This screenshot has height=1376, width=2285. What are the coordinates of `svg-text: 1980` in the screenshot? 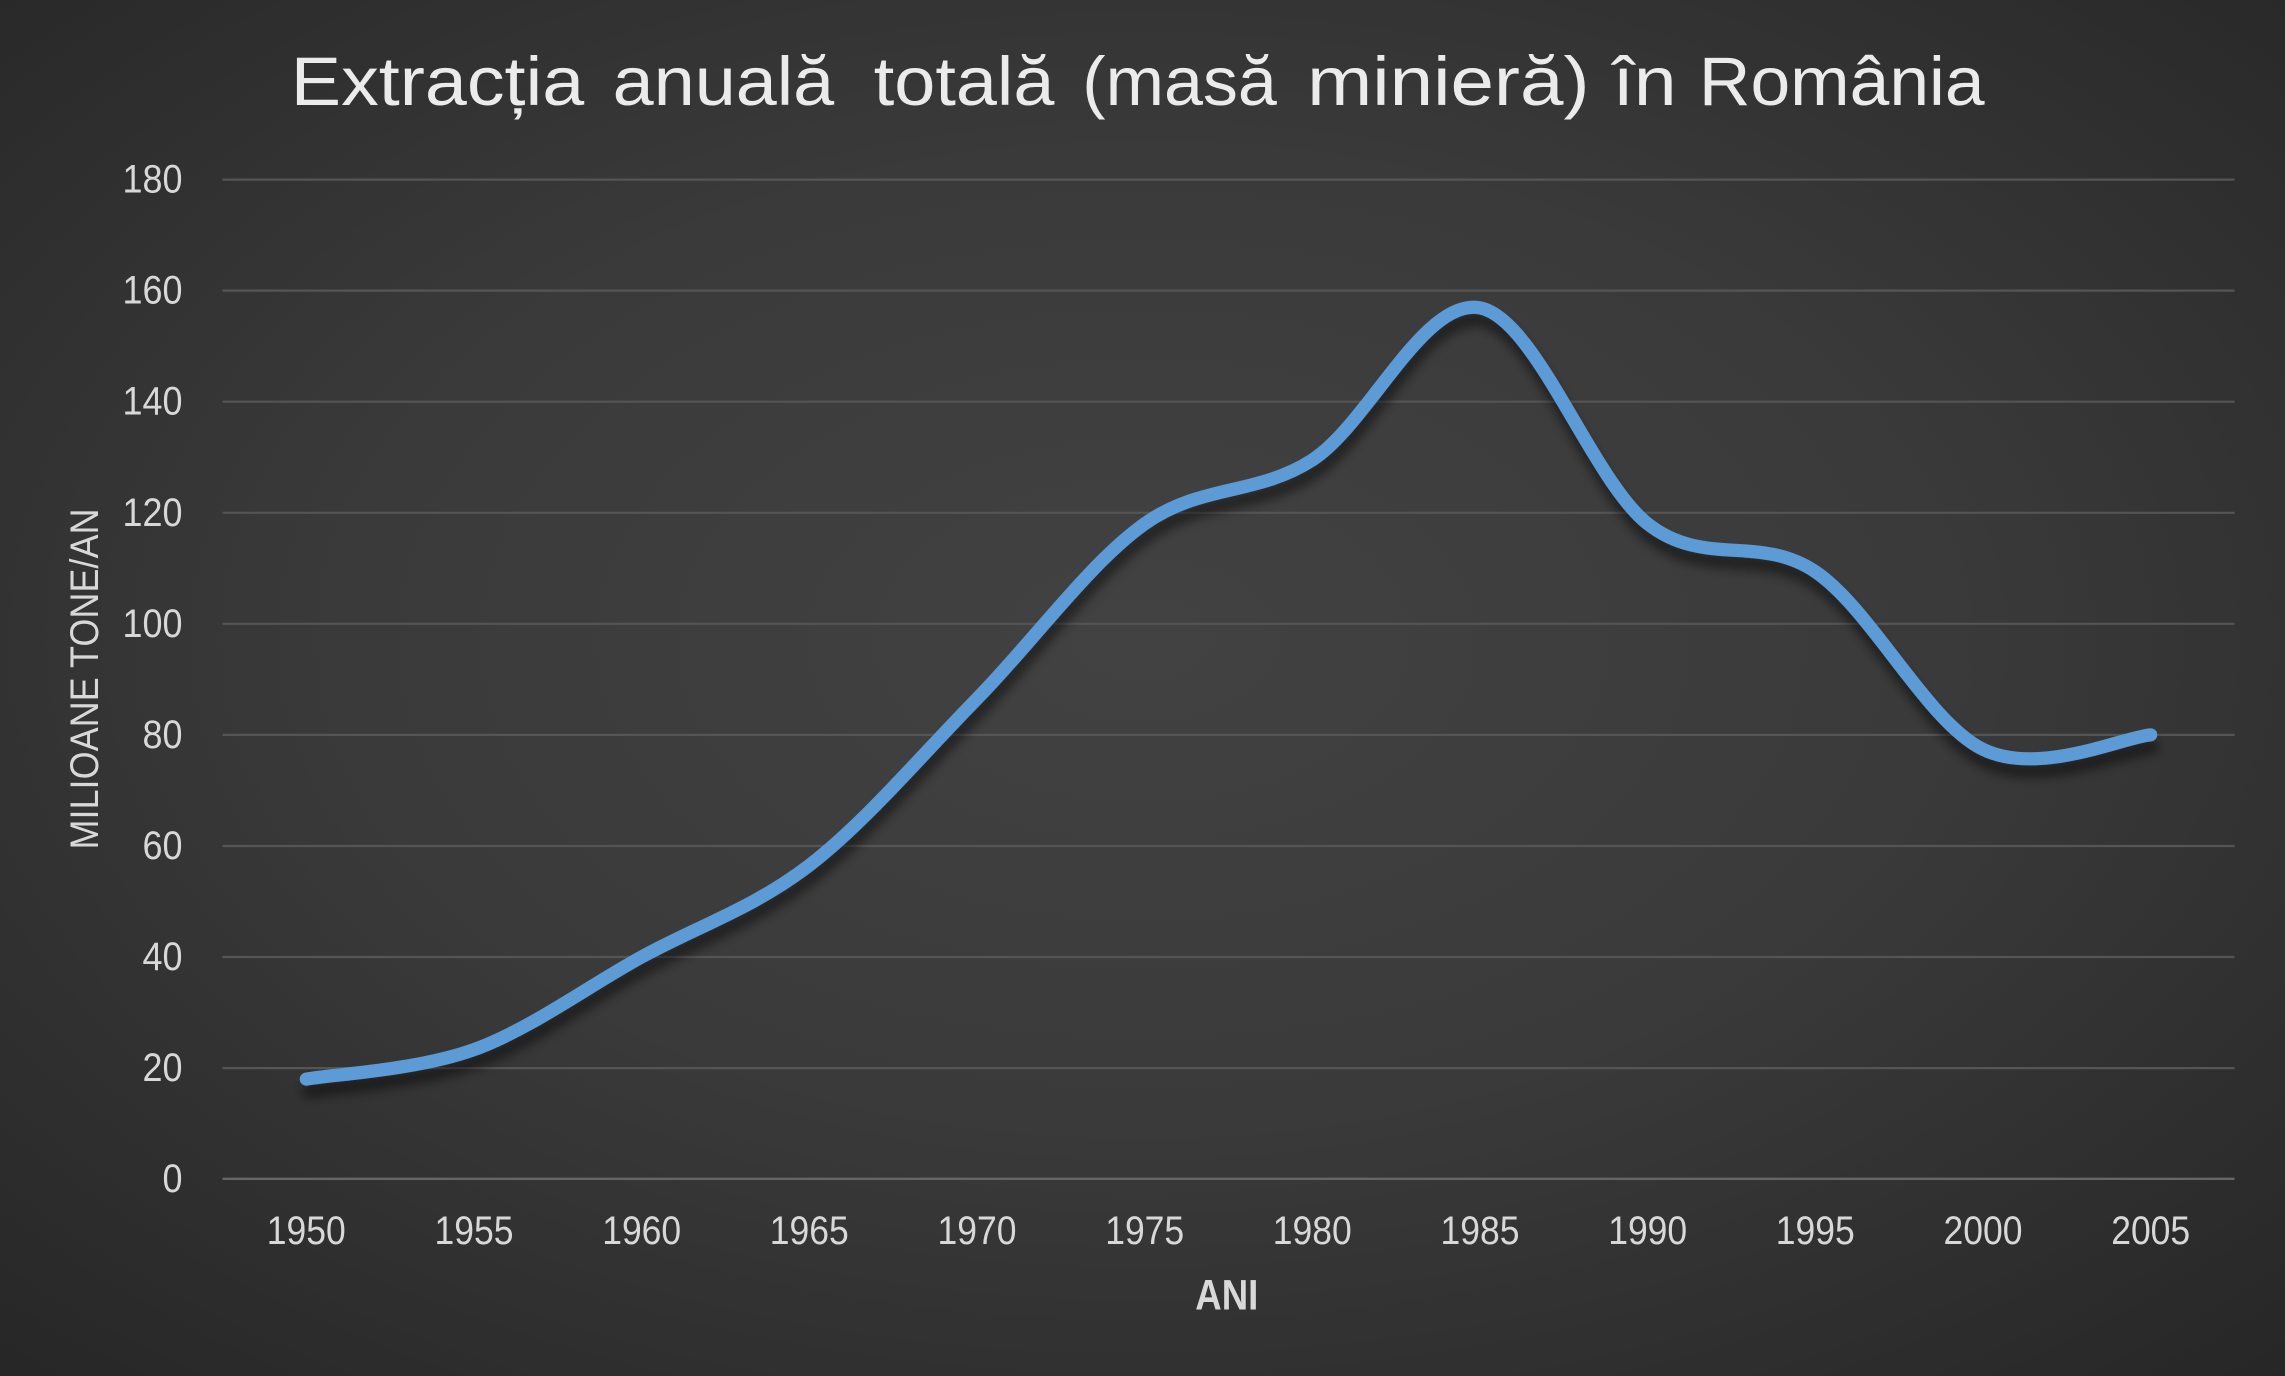 It's located at (1312, 1231).